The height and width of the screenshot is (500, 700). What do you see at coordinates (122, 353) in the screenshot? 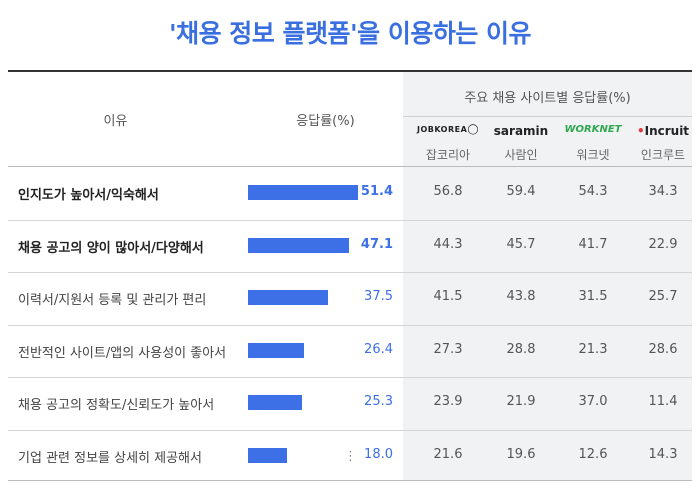
I see `reason-label: 전반적인 사이트/앱의 사용성이 좋아서` at bounding box center [122, 353].